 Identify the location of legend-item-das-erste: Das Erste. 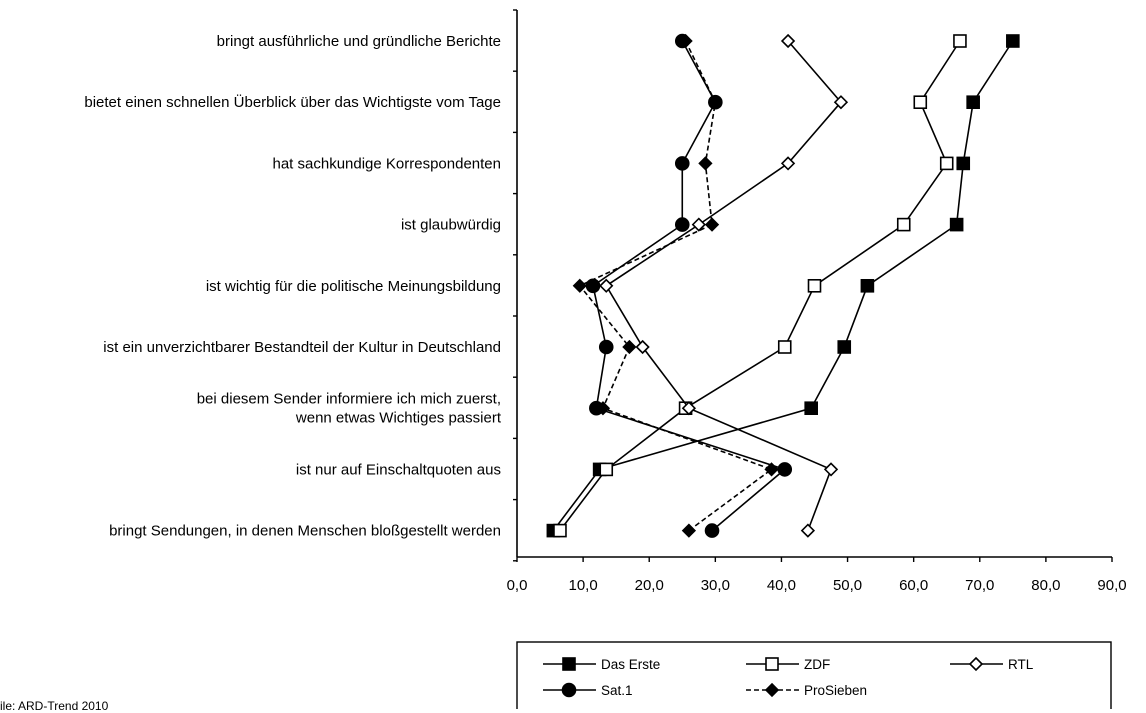
(601, 664).